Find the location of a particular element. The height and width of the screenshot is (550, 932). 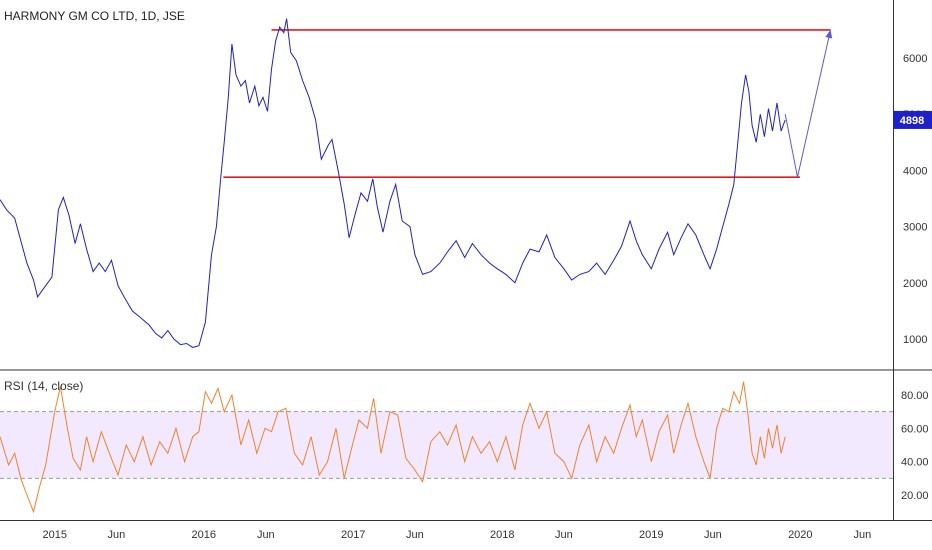

rsi-tick-label: 40.00 is located at coordinates (915, 463).